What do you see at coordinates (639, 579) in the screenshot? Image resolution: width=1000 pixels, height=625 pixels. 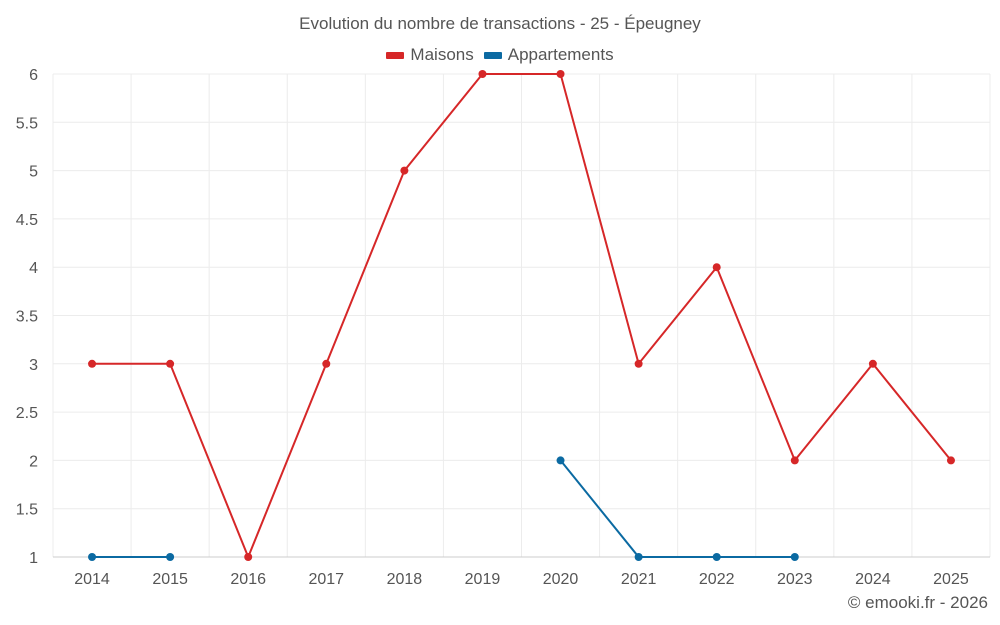 I see `x-tick-label: 2021` at bounding box center [639, 579].